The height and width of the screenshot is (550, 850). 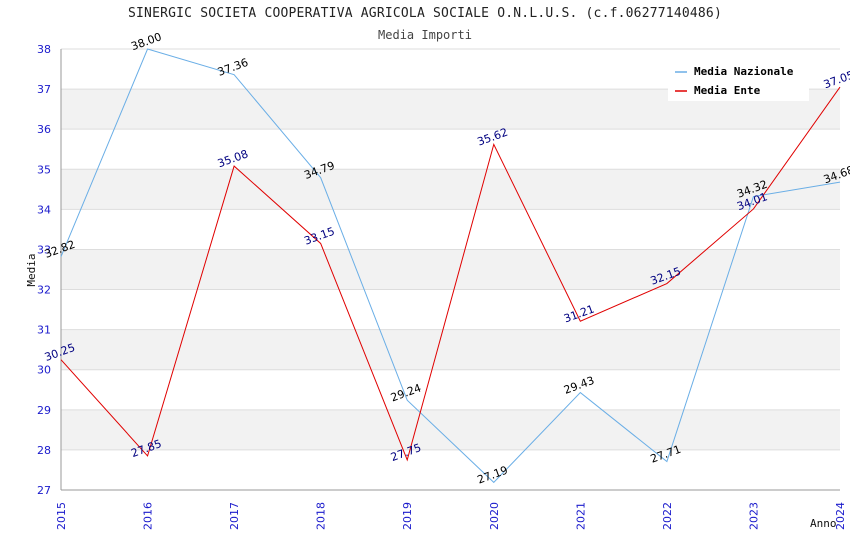 What do you see at coordinates (744, 71) in the screenshot?
I see `legend-label-media-nazionale: Media Nazionale` at bounding box center [744, 71].